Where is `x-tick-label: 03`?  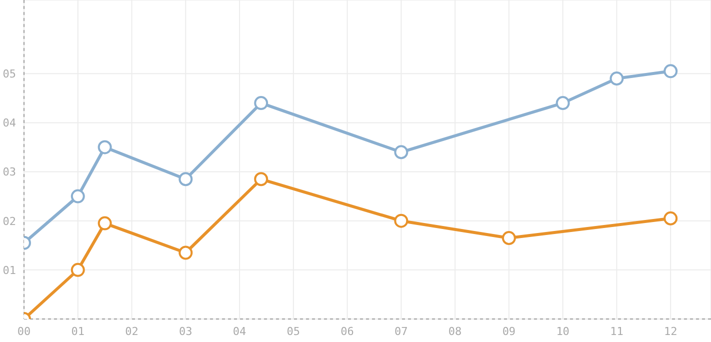
x-tick-label: 03 is located at coordinates (185, 331).